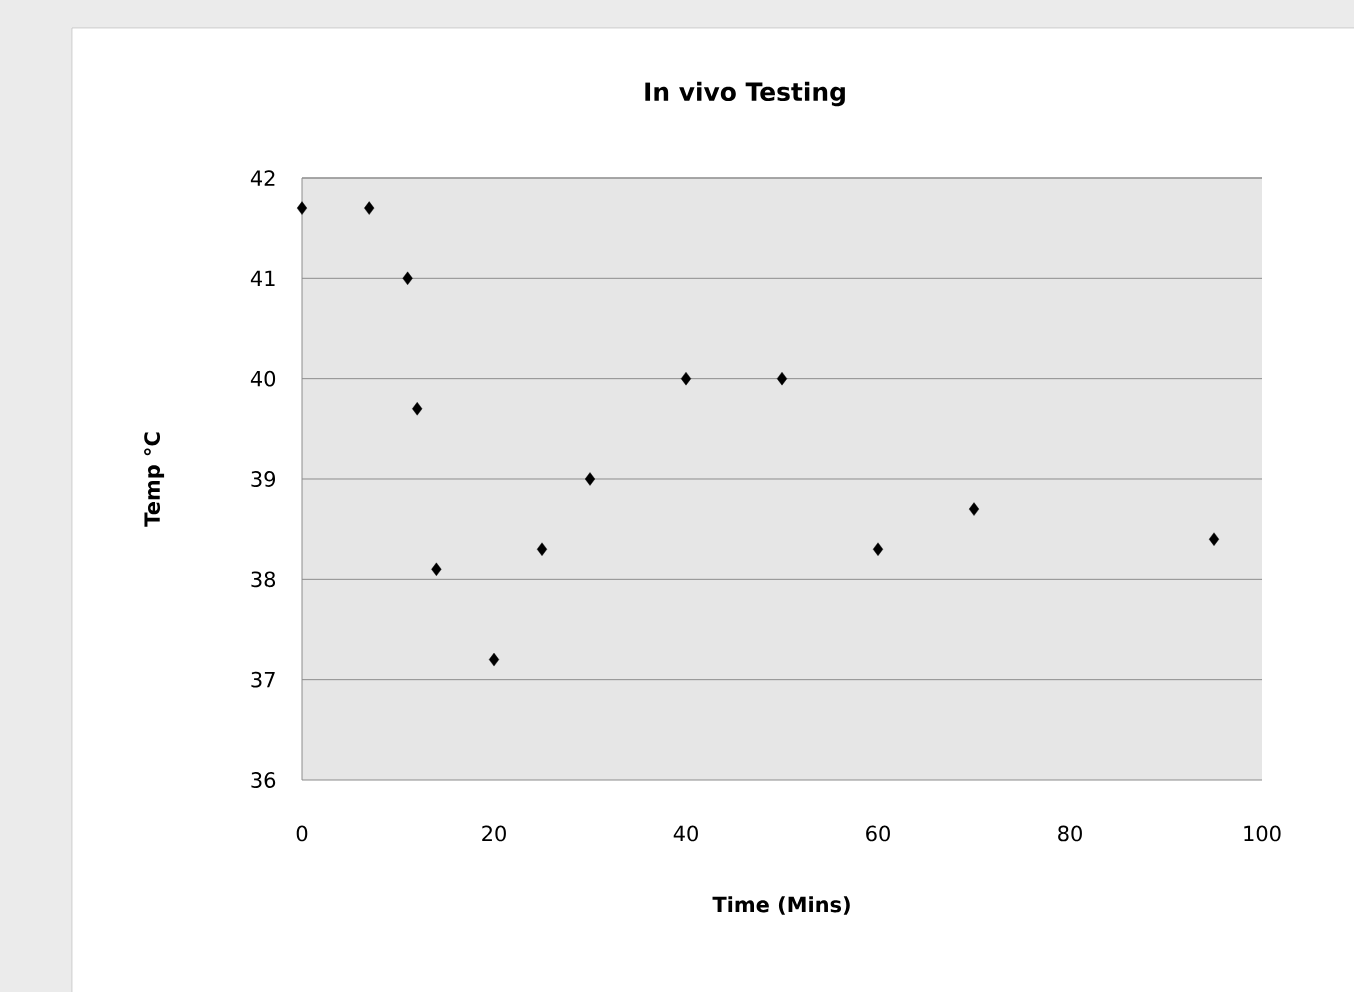 Image resolution: width=1354 pixels, height=992 pixels. Describe the element at coordinates (263, 479) in the screenshot. I see `y-tick-label: 39` at that location.